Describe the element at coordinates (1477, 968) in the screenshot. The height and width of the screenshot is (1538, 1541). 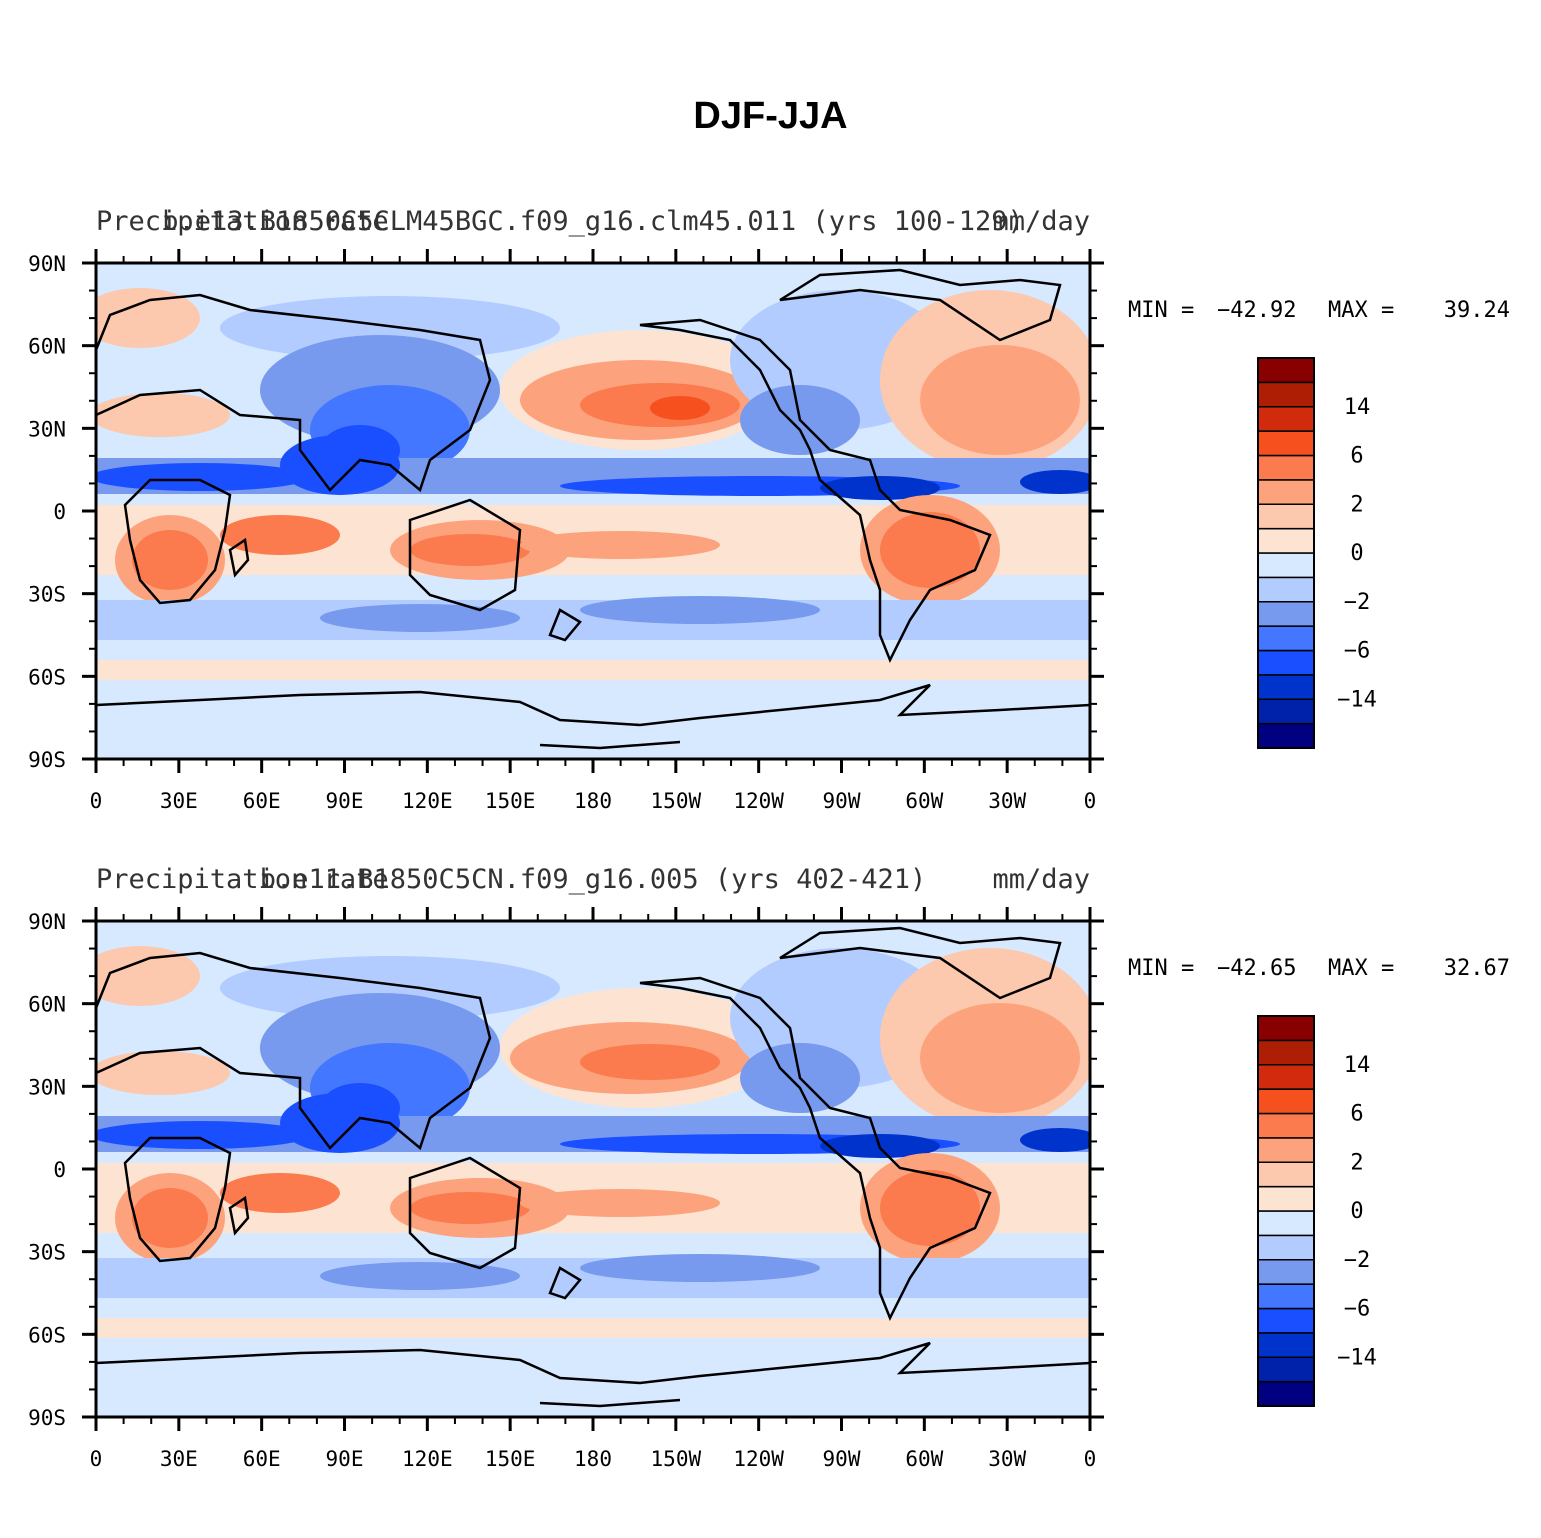
I see `max-value: 32.67` at that location.